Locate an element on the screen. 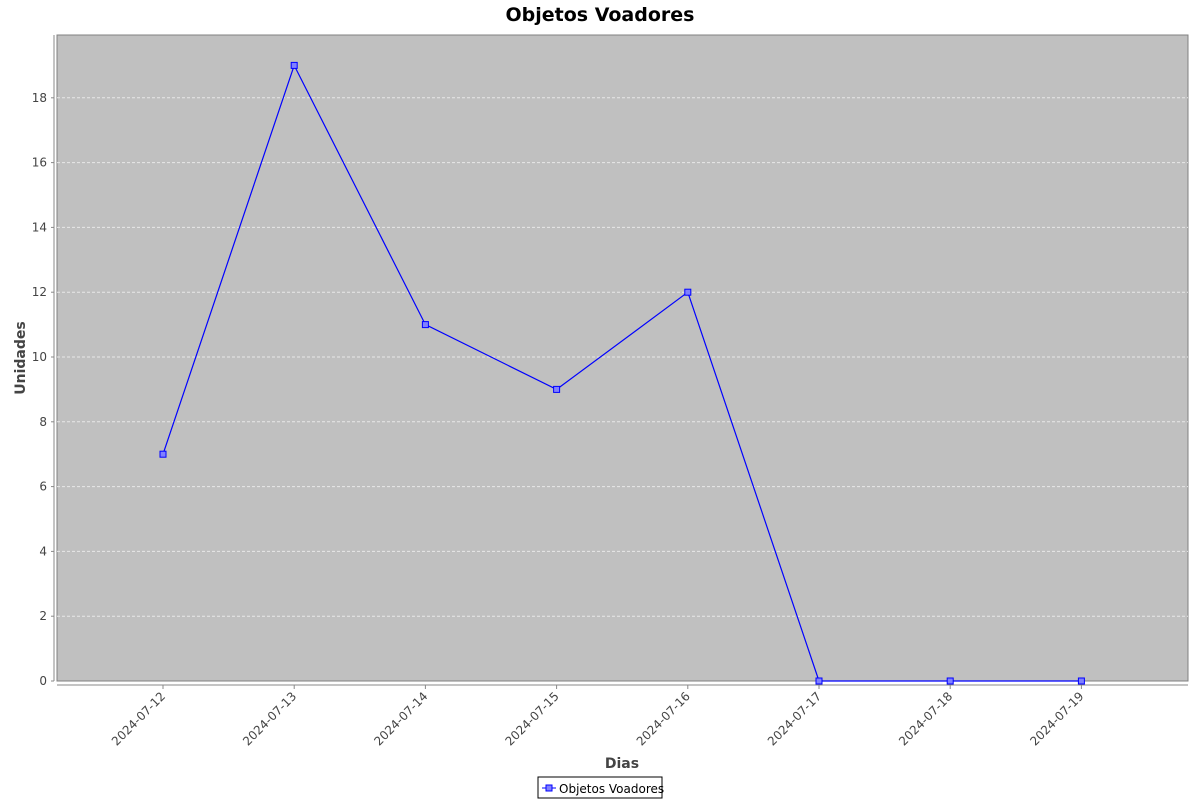 This screenshot has width=1200, height=800. x-tick-label: 2024-07-18 is located at coordinates (925, 718).